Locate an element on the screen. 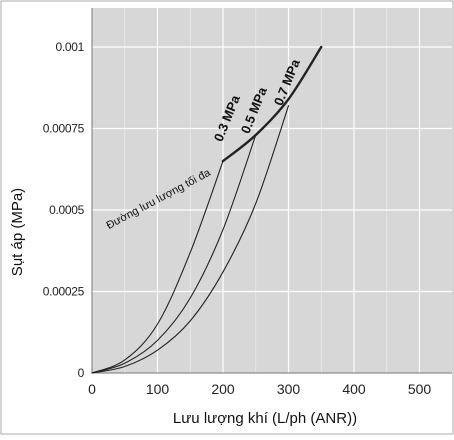 Image resolution: width=454 pixels, height=440 pixels. x-tick-label: 100 is located at coordinates (158, 389).